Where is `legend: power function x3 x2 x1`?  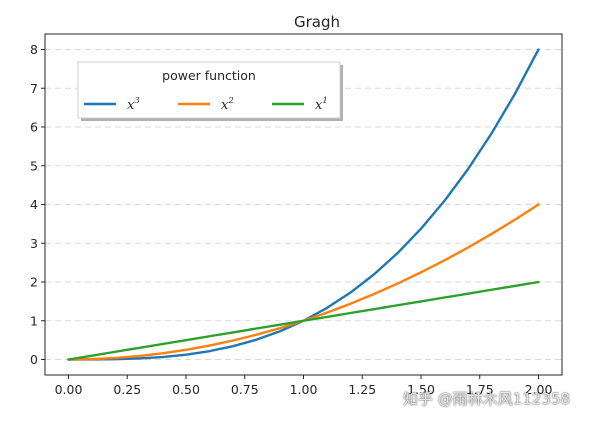
legend: power function x3 x2 x1 is located at coordinates (210, 91).